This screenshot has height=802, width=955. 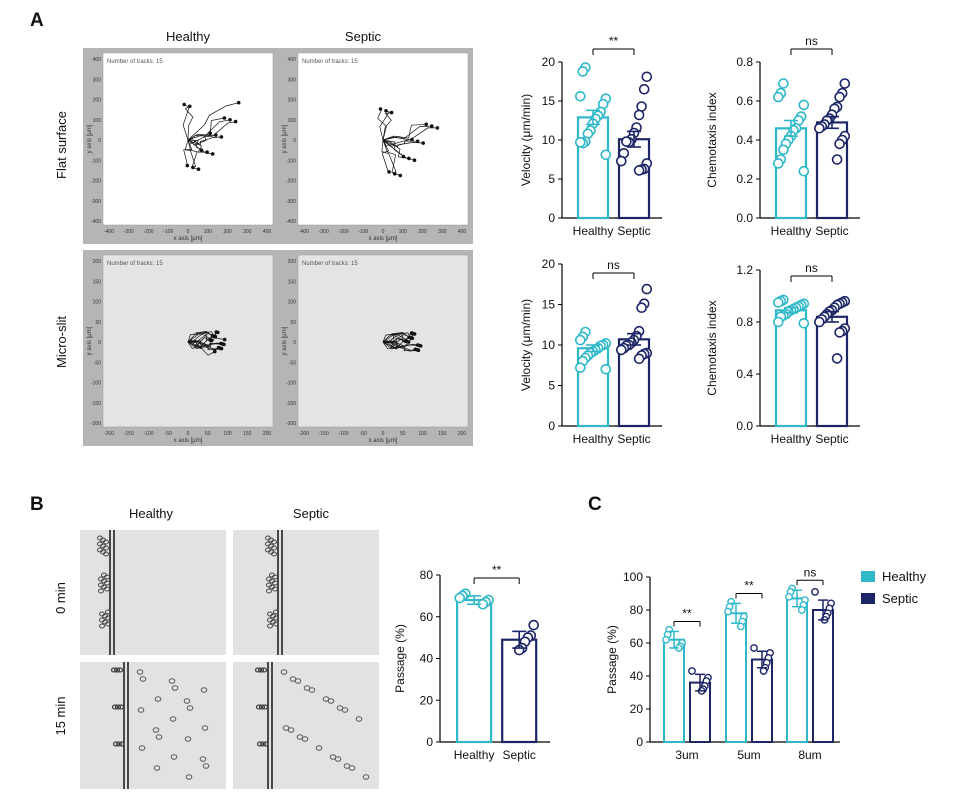 What do you see at coordinates (292, 121) in the screenshot?
I see `track-y-tick: 100` at bounding box center [292, 121].